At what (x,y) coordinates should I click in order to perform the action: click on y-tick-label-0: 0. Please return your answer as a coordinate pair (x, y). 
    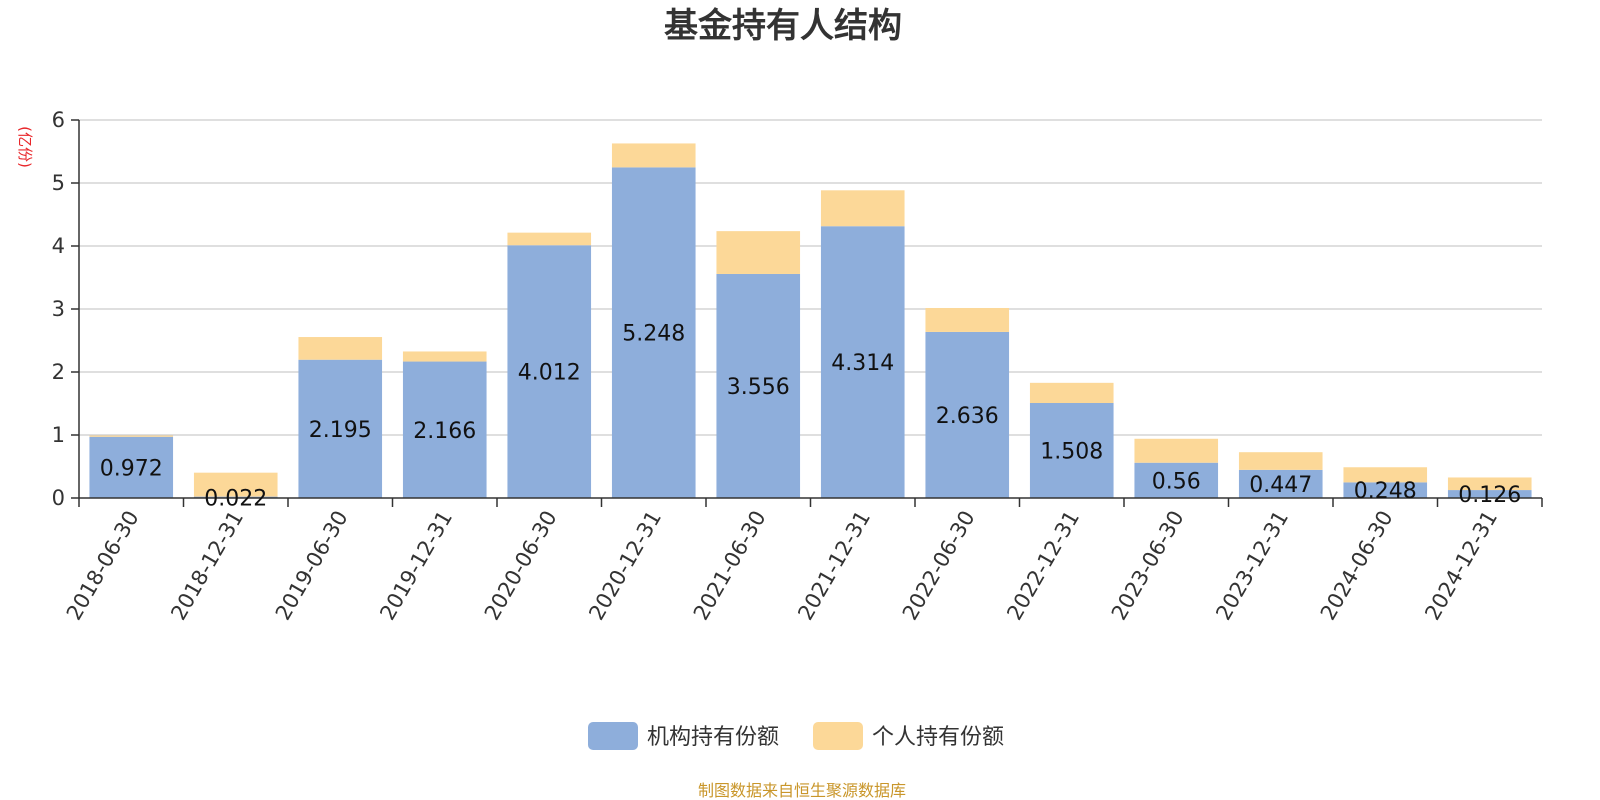
    Looking at the image, I should click on (58, 498).